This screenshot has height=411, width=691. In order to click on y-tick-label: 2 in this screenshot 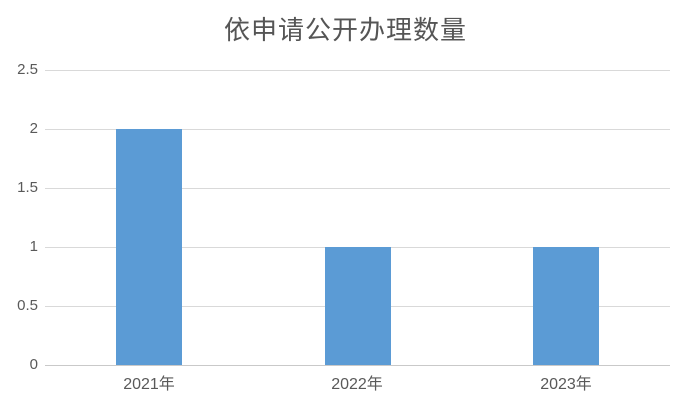, I will do `click(33, 128)`.